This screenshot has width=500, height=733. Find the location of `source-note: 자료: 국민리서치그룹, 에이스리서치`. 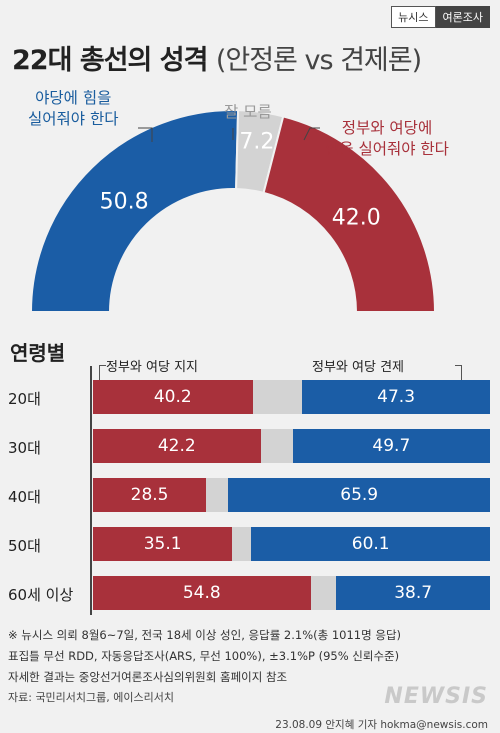

source-note: 자료: 국민리서치그룹, 에이스리서치 is located at coordinates (91, 697).